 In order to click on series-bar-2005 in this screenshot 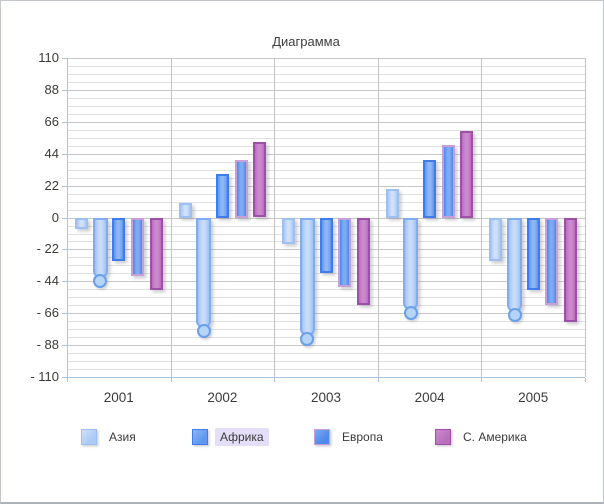, I will do `click(514, 264)`.